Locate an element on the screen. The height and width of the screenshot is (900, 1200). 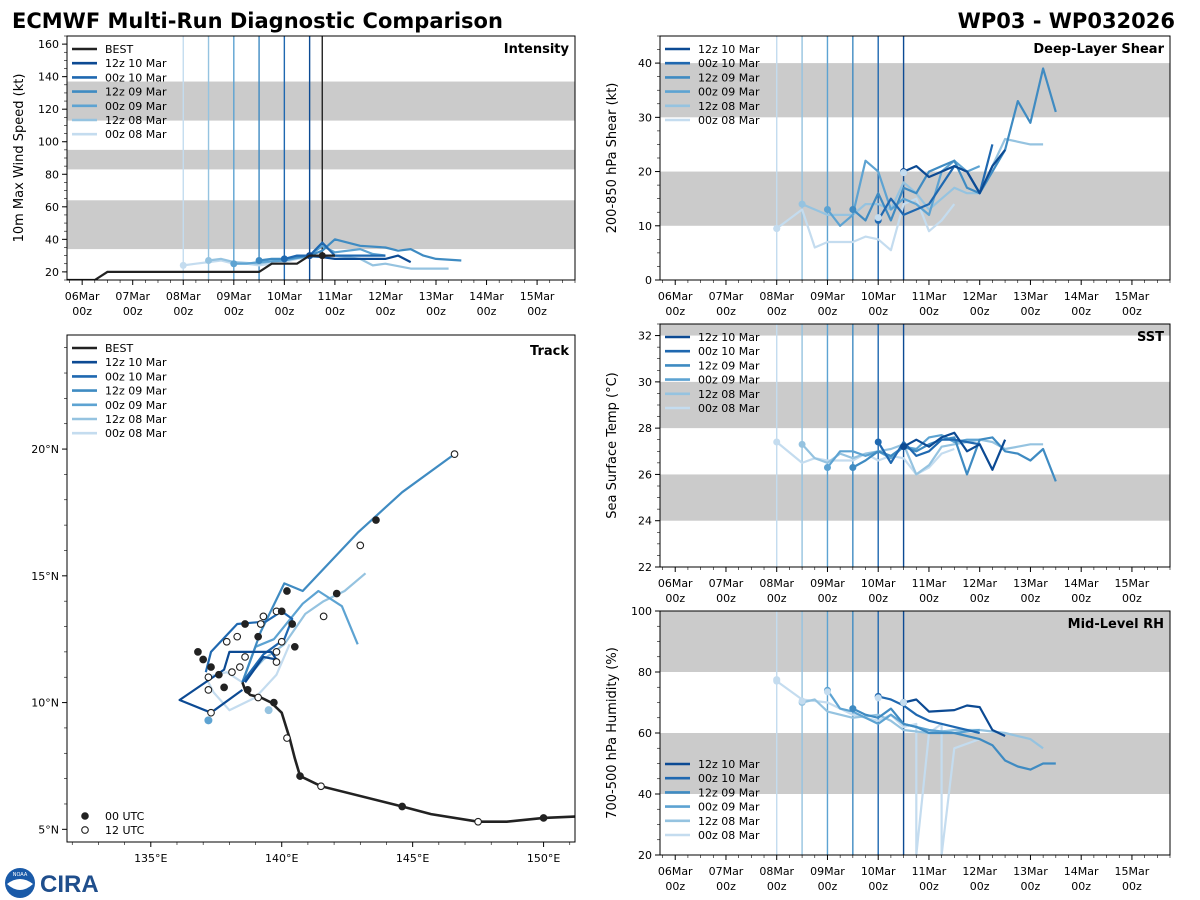
lon-tick-label: 135°E is located at coordinates (150, 858).